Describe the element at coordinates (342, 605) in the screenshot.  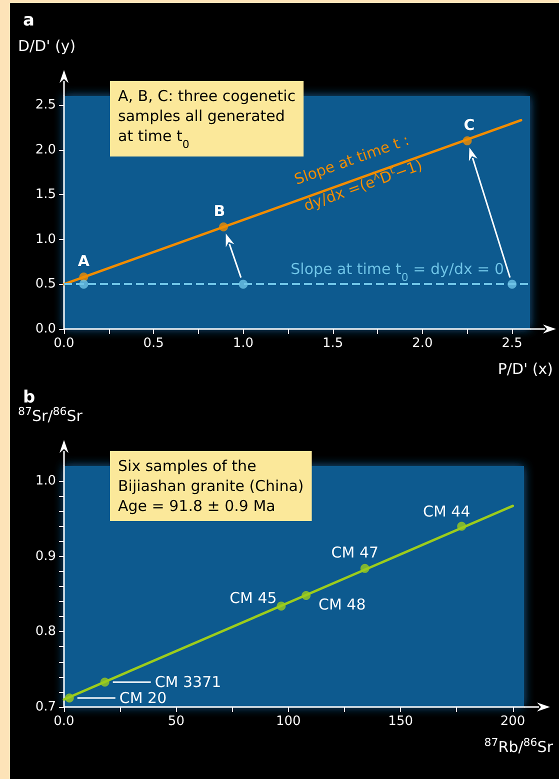
I see `annotation: CM 48` at that location.